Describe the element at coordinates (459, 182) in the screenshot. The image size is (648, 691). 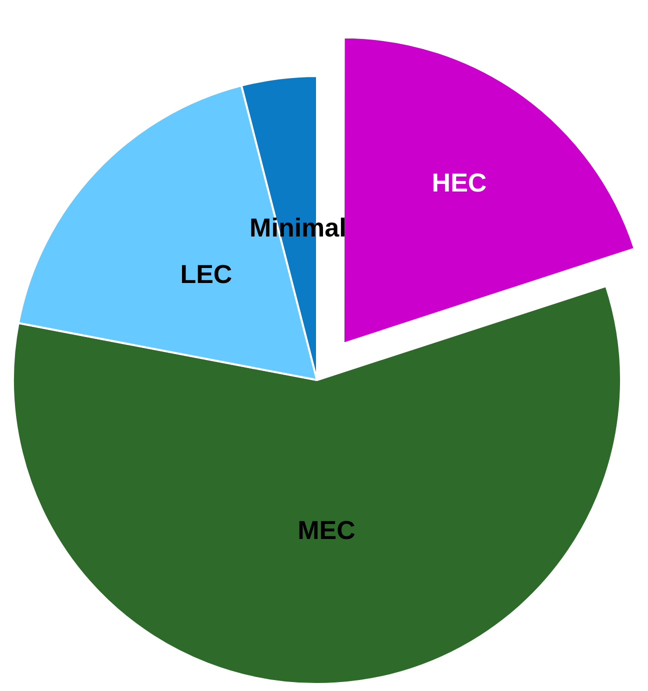
I see `slice-label: HEC` at that location.